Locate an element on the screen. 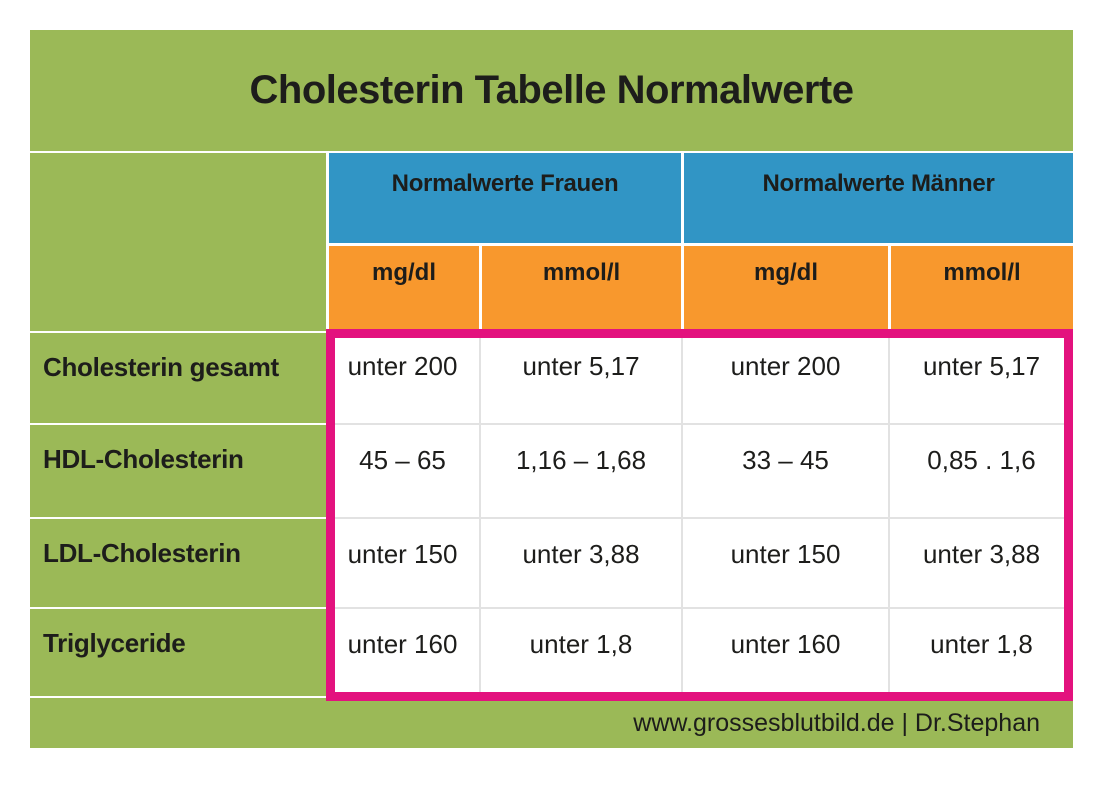  value-hdl-frauen-mgdl: 45 – 65 is located at coordinates (402, 470).